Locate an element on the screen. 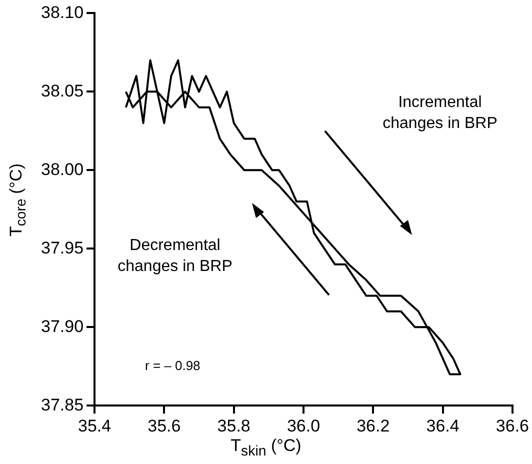 Image resolution: width=532 pixels, height=464 pixels. x-tick-label: 36.0 is located at coordinates (303, 426).